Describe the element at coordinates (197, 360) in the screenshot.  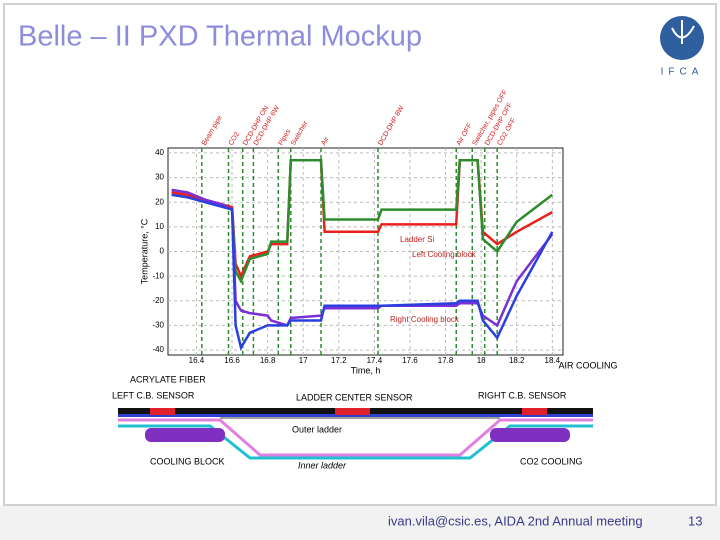
I see `x-tick-label: 16.4` at that location.